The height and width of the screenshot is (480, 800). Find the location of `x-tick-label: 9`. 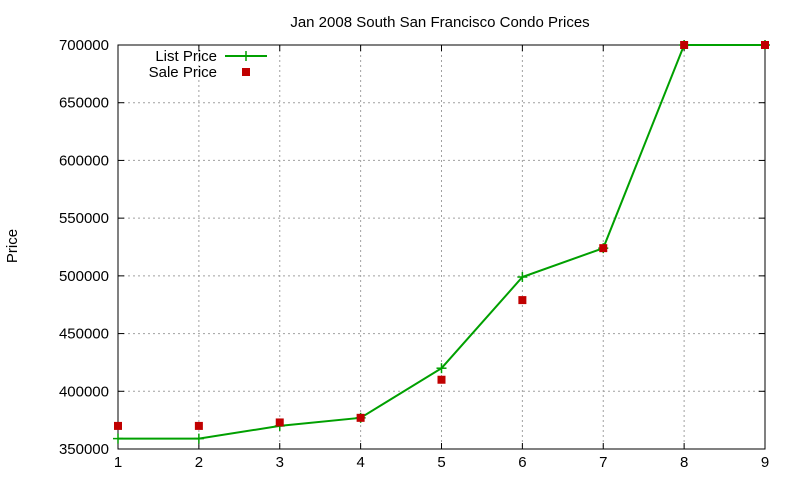

x-tick-label: 9 is located at coordinates (765, 462).